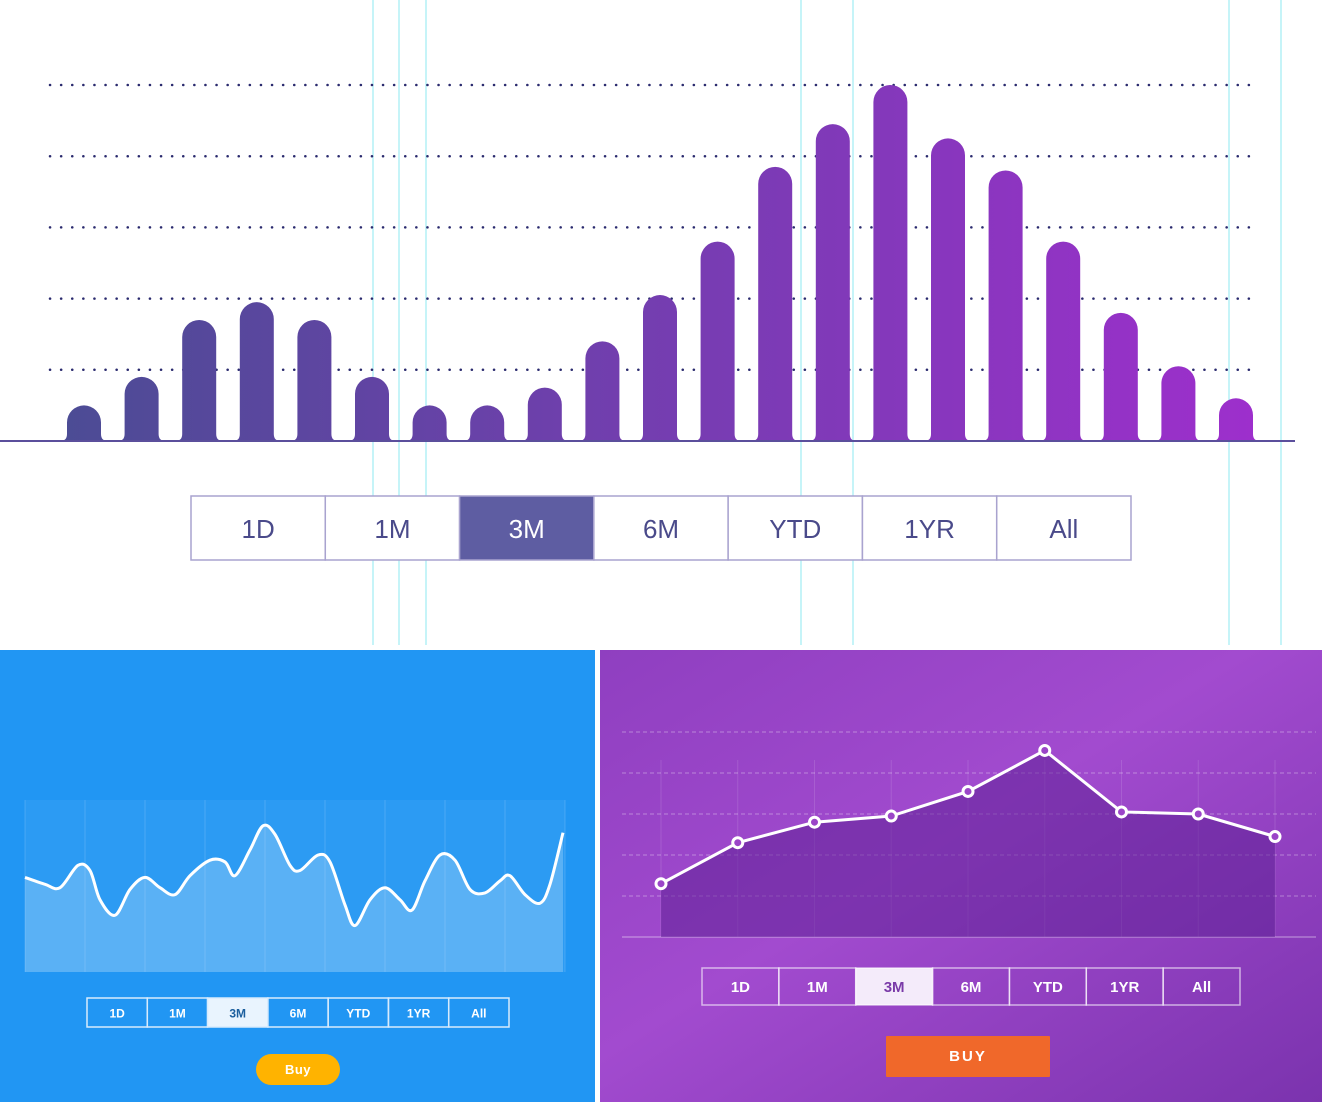  I want to click on plot-area, so click(295, 886).